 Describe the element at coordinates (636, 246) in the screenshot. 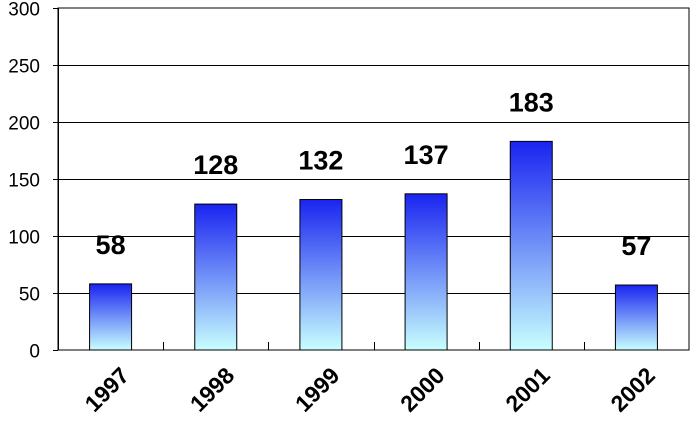

I see `data-label: 57` at that location.